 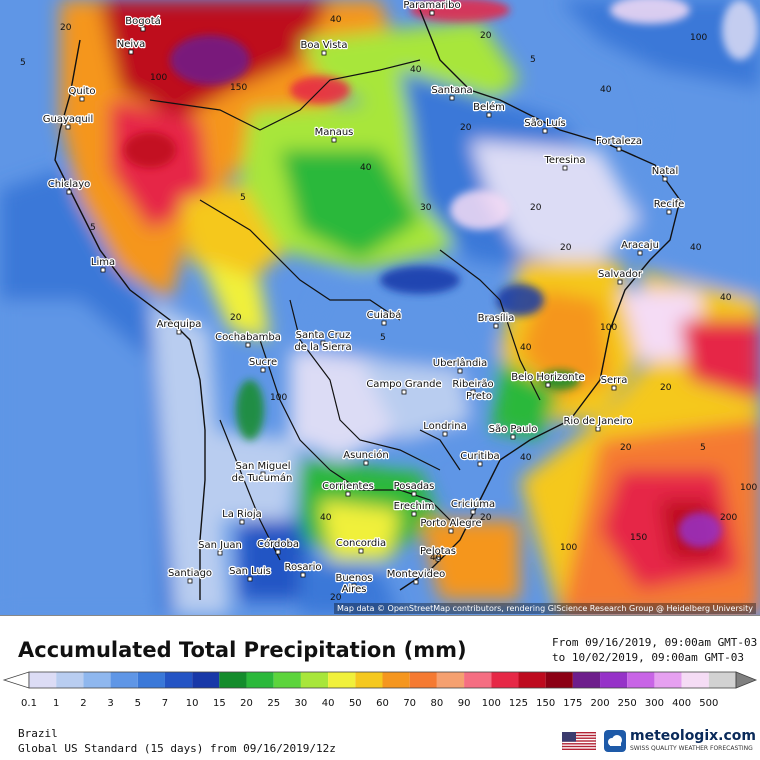 What do you see at coordinates (479, 456) in the screenshot?
I see `city-label: Curitiba` at bounding box center [479, 456].